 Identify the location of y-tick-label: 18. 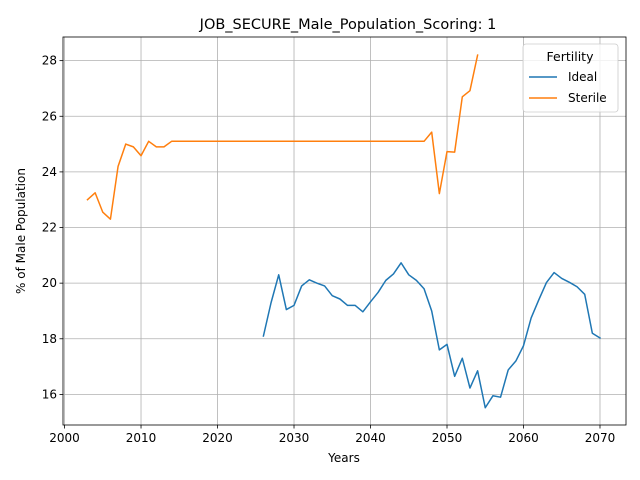
(49, 339).